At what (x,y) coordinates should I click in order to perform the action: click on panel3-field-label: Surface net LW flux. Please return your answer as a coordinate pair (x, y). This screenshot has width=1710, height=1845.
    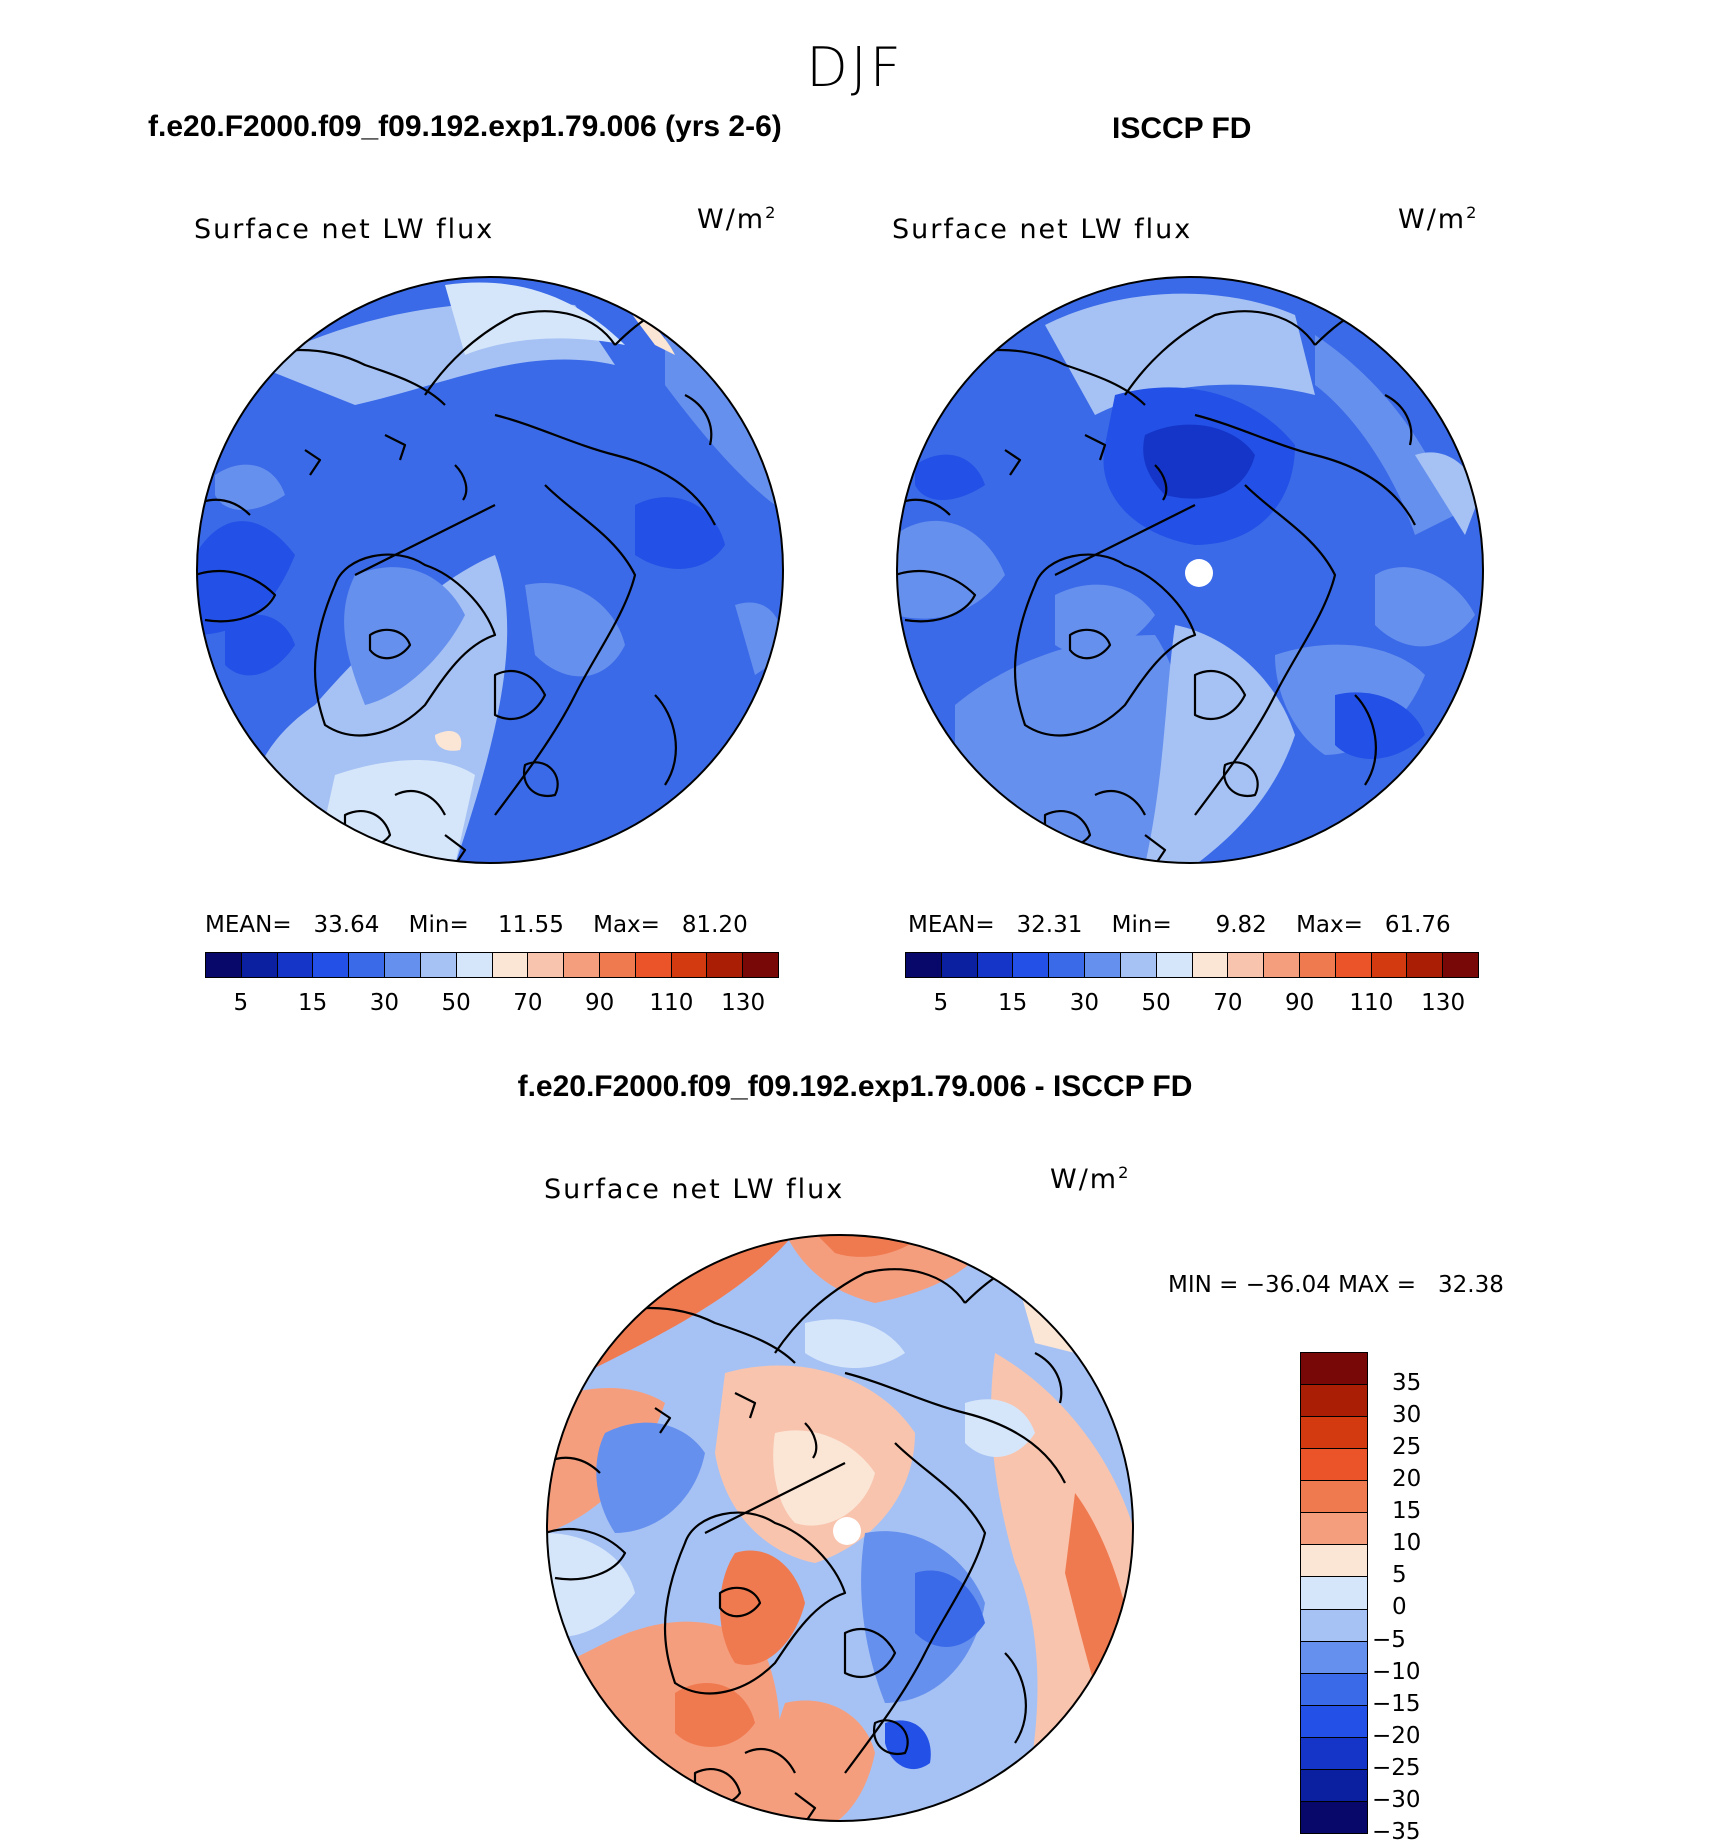
    Looking at the image, I should click on (694, 1189).